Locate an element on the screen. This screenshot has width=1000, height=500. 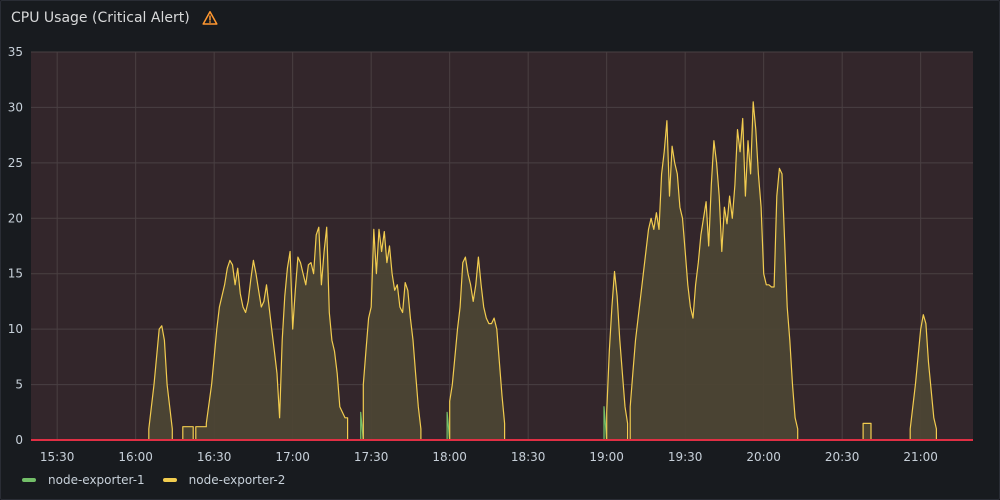
x-tick-label: 15:30 is located at coordinates (57, 457).